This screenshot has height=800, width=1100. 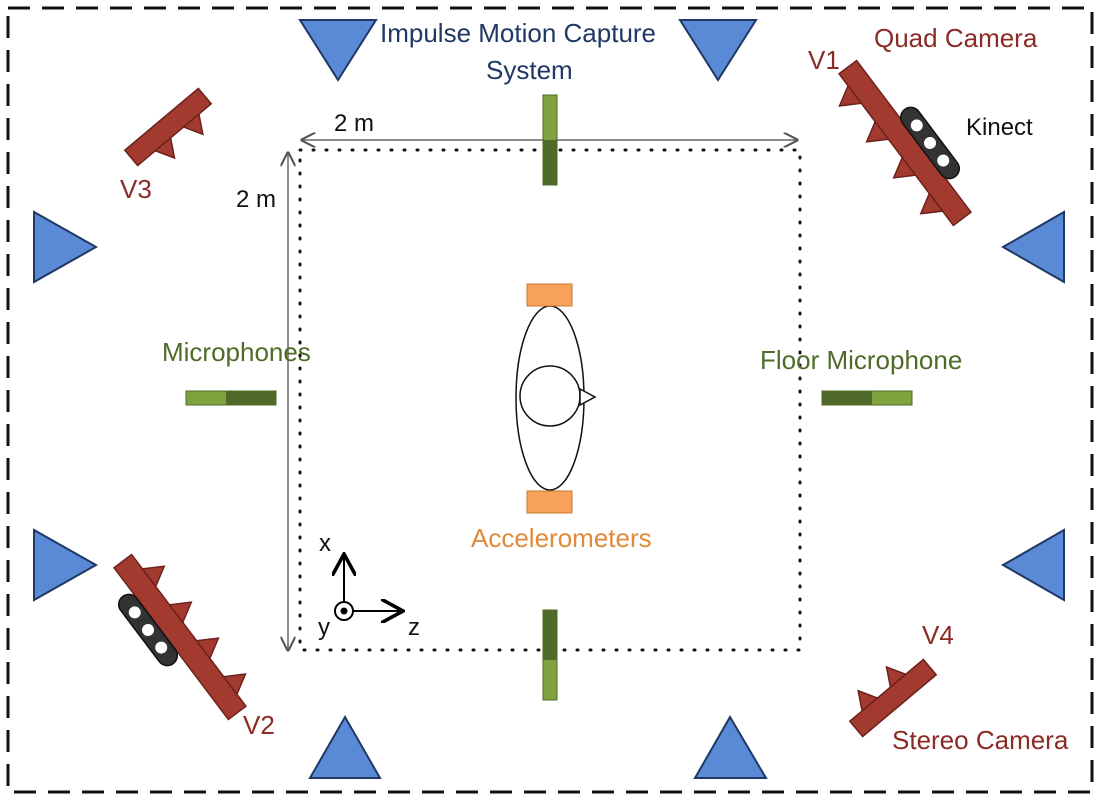 What do you see at coordinates (980, 740) in the screenshot?
I see `stereo-camera-label: Stereo Camera` at bounding box center [980, 740].